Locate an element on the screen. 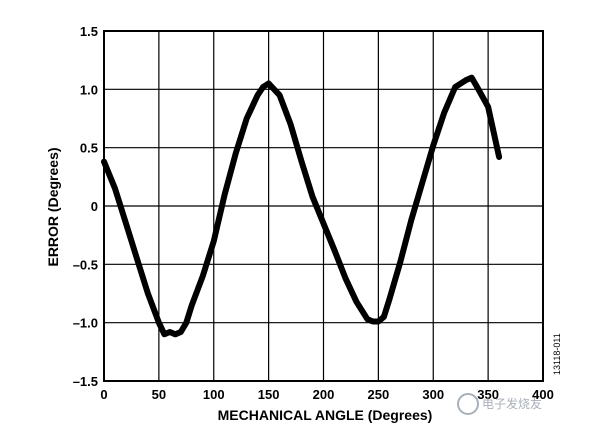 The image size is (600, 441). figure-id: 13118-011 is located at coordinates (557, 354).